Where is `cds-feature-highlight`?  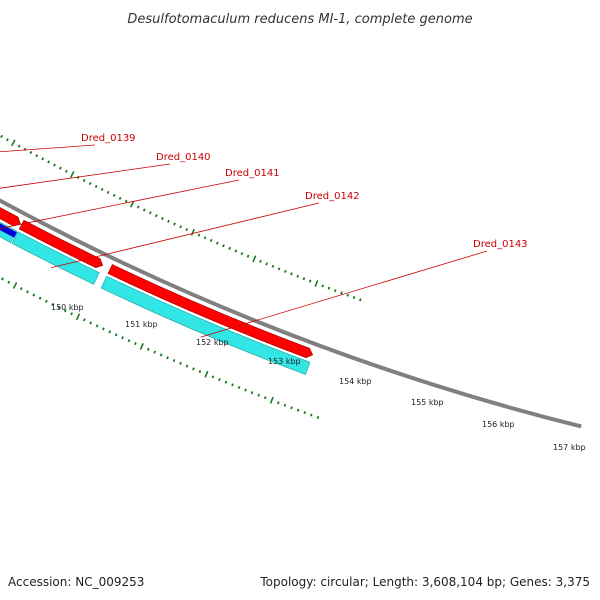 cds-feature-highlight is located at coordinates (8, 230).